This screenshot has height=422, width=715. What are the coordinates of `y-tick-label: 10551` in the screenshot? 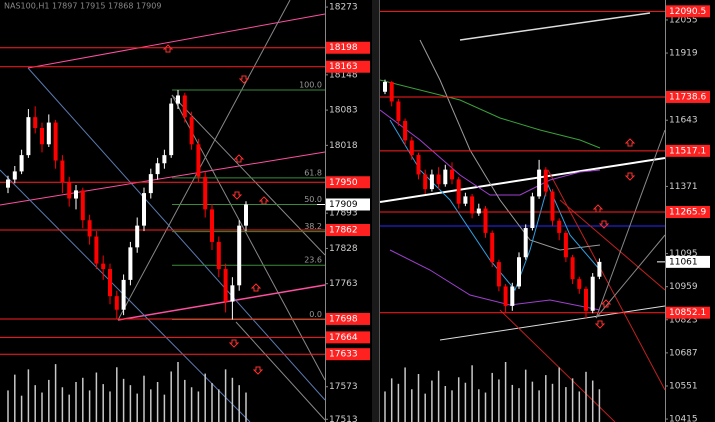 It's located at (683, 386).